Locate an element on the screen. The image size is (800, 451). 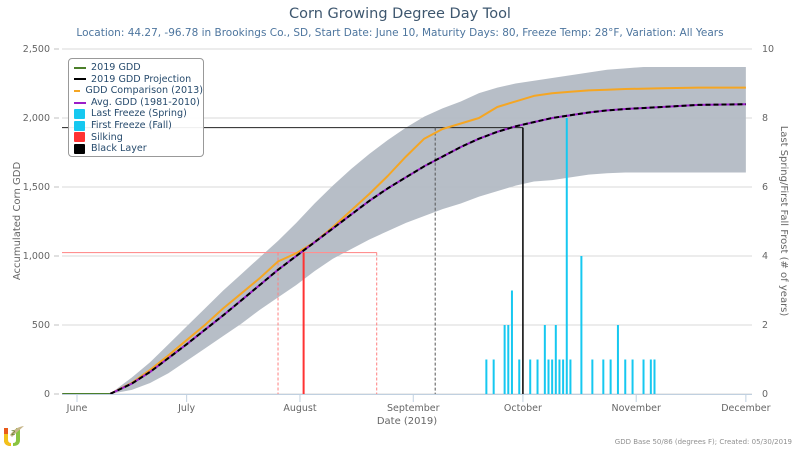
y2-tick-label: 8 is located at coordinates (765, 118).